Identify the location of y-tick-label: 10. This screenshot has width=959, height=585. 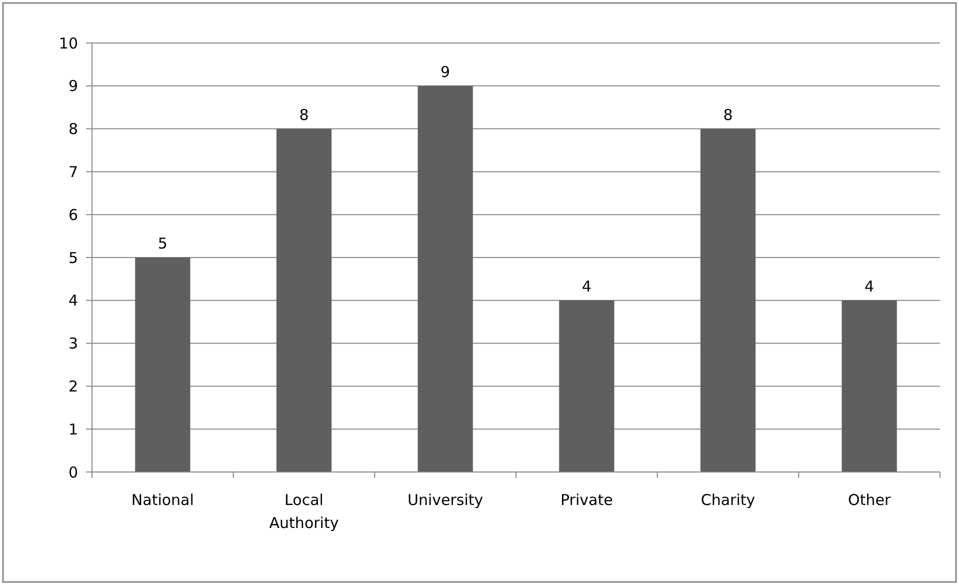
(68, 43).